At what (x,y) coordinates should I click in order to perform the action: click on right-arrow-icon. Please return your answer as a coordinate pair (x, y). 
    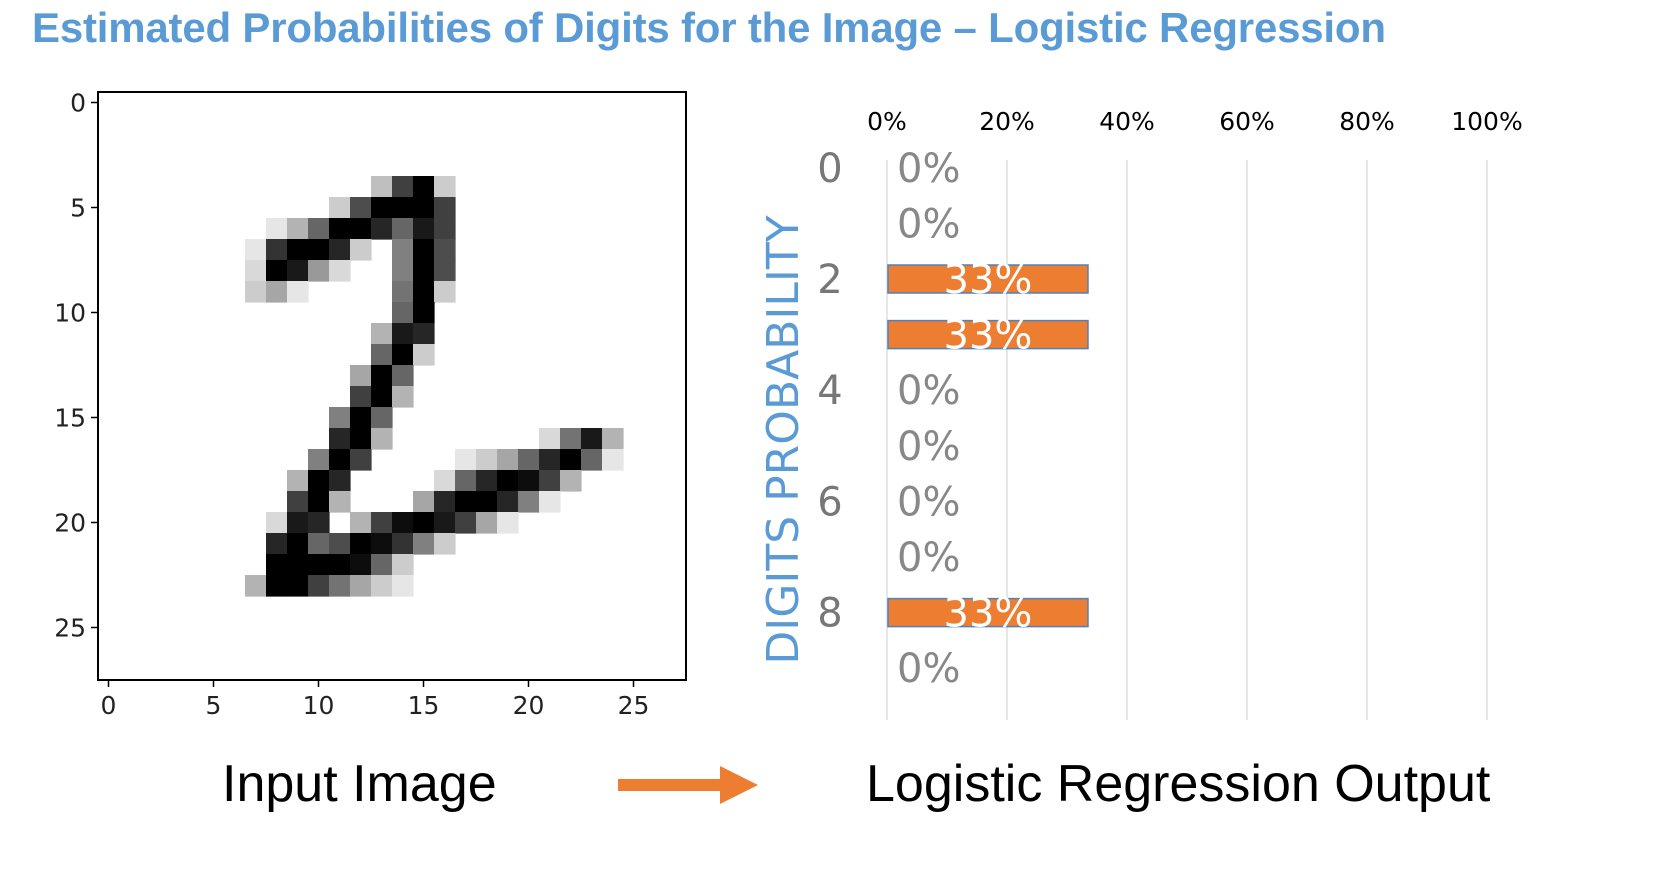
    Looking at the image, I should click on (688, 785).